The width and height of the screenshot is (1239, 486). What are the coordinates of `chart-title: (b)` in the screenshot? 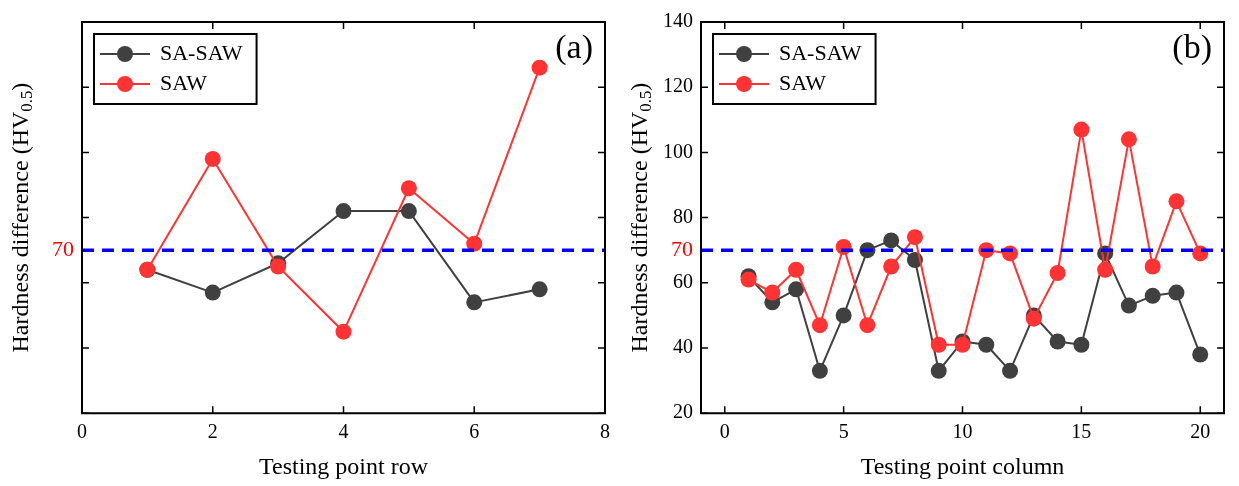 It's located at (1192, 46).